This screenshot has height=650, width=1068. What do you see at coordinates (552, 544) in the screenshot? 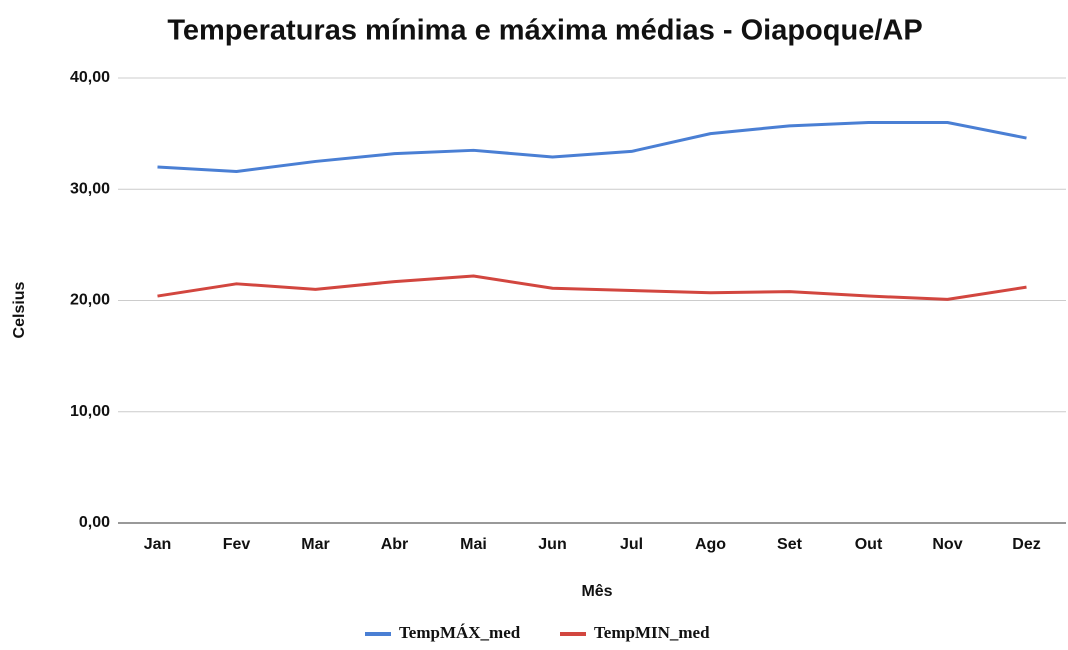
I see `x-tick-label: Jun` at bounding box center [552, 544].